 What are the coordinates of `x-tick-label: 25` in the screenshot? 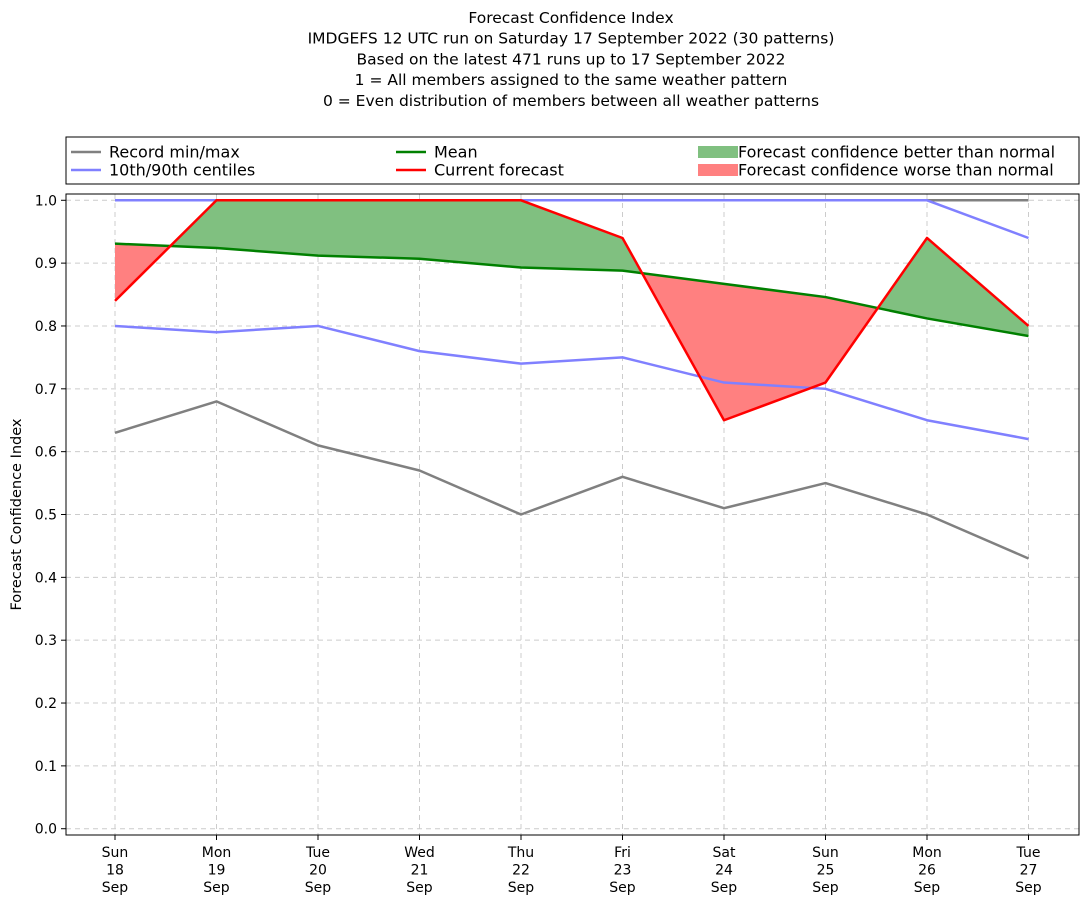 It's located at (826, 871).